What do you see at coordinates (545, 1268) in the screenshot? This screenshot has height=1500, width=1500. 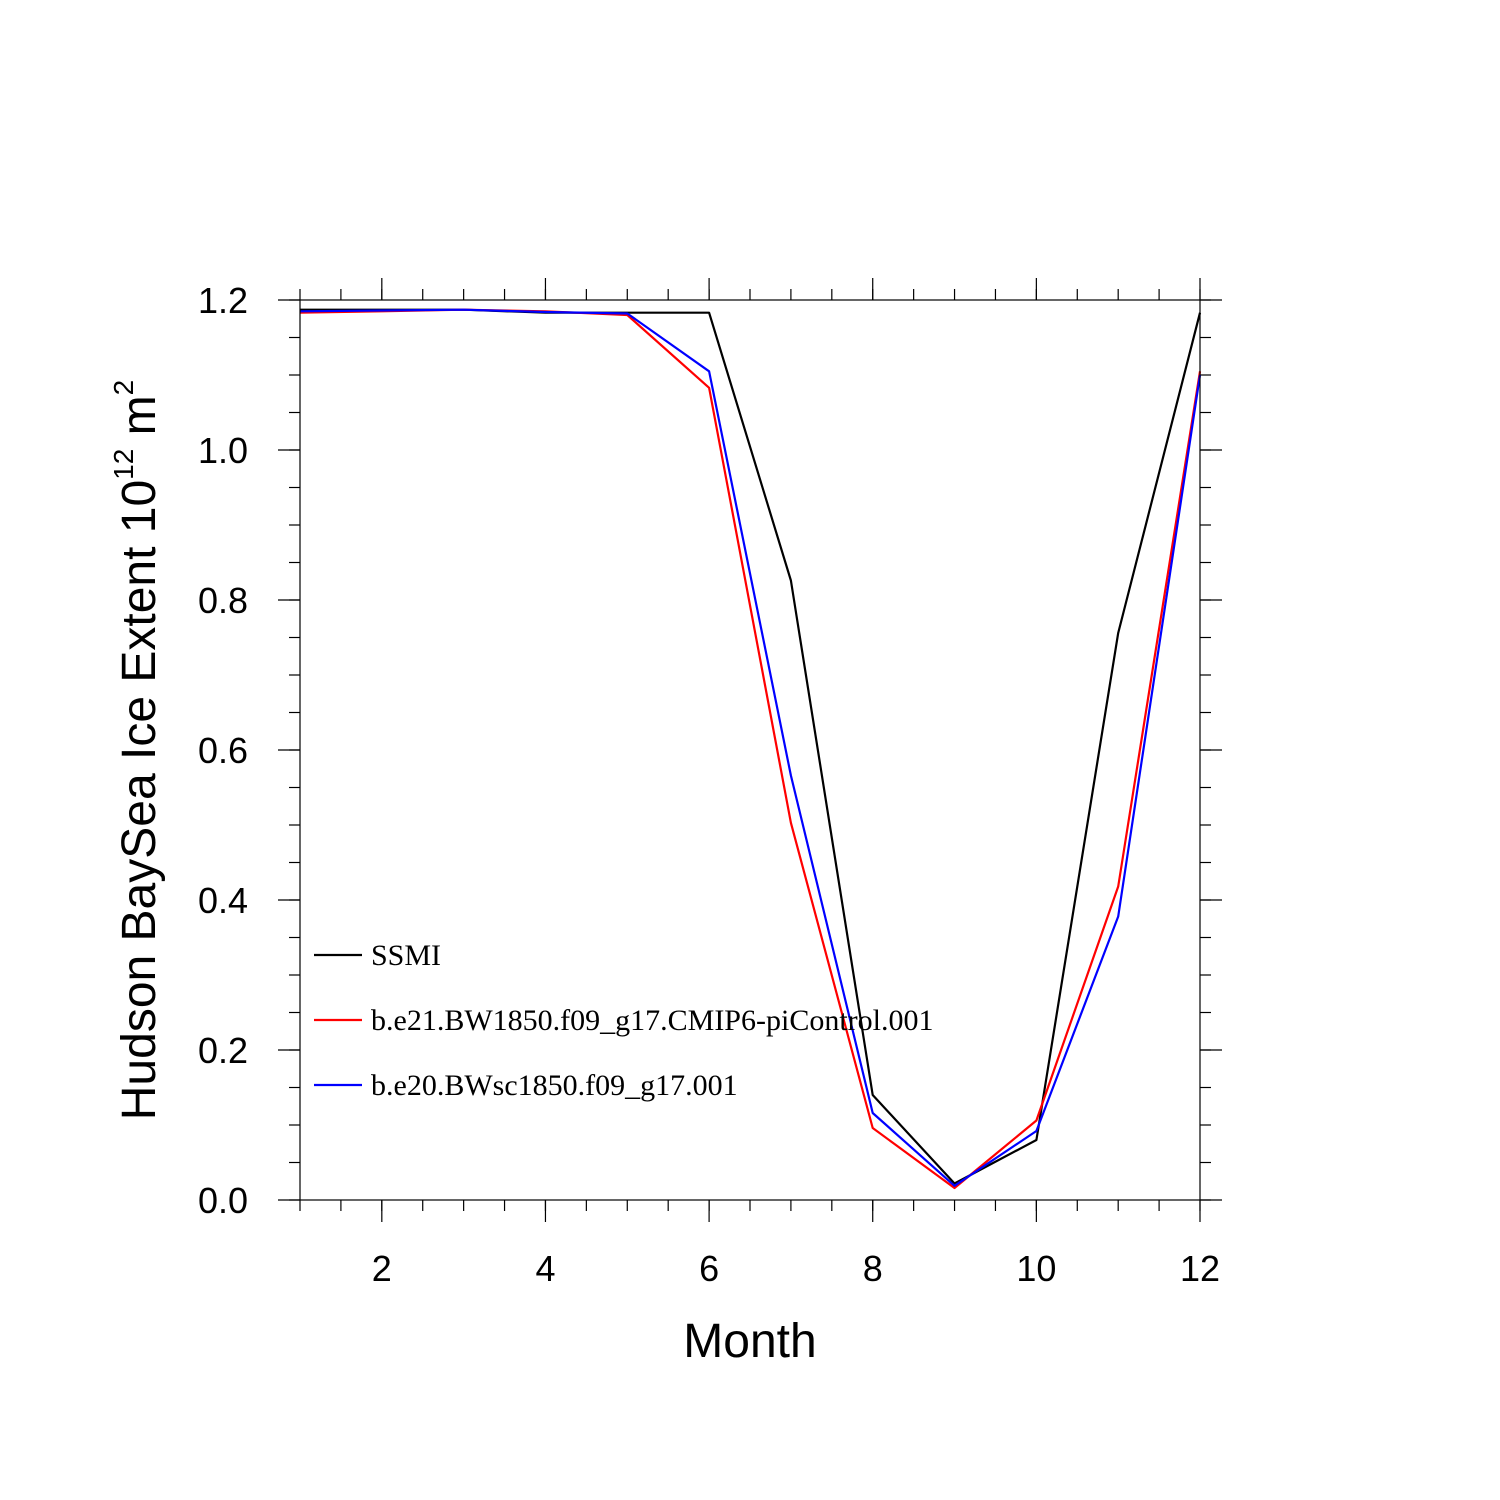 I see `x-tick-label: 4` at bounding box center [545, 1268].